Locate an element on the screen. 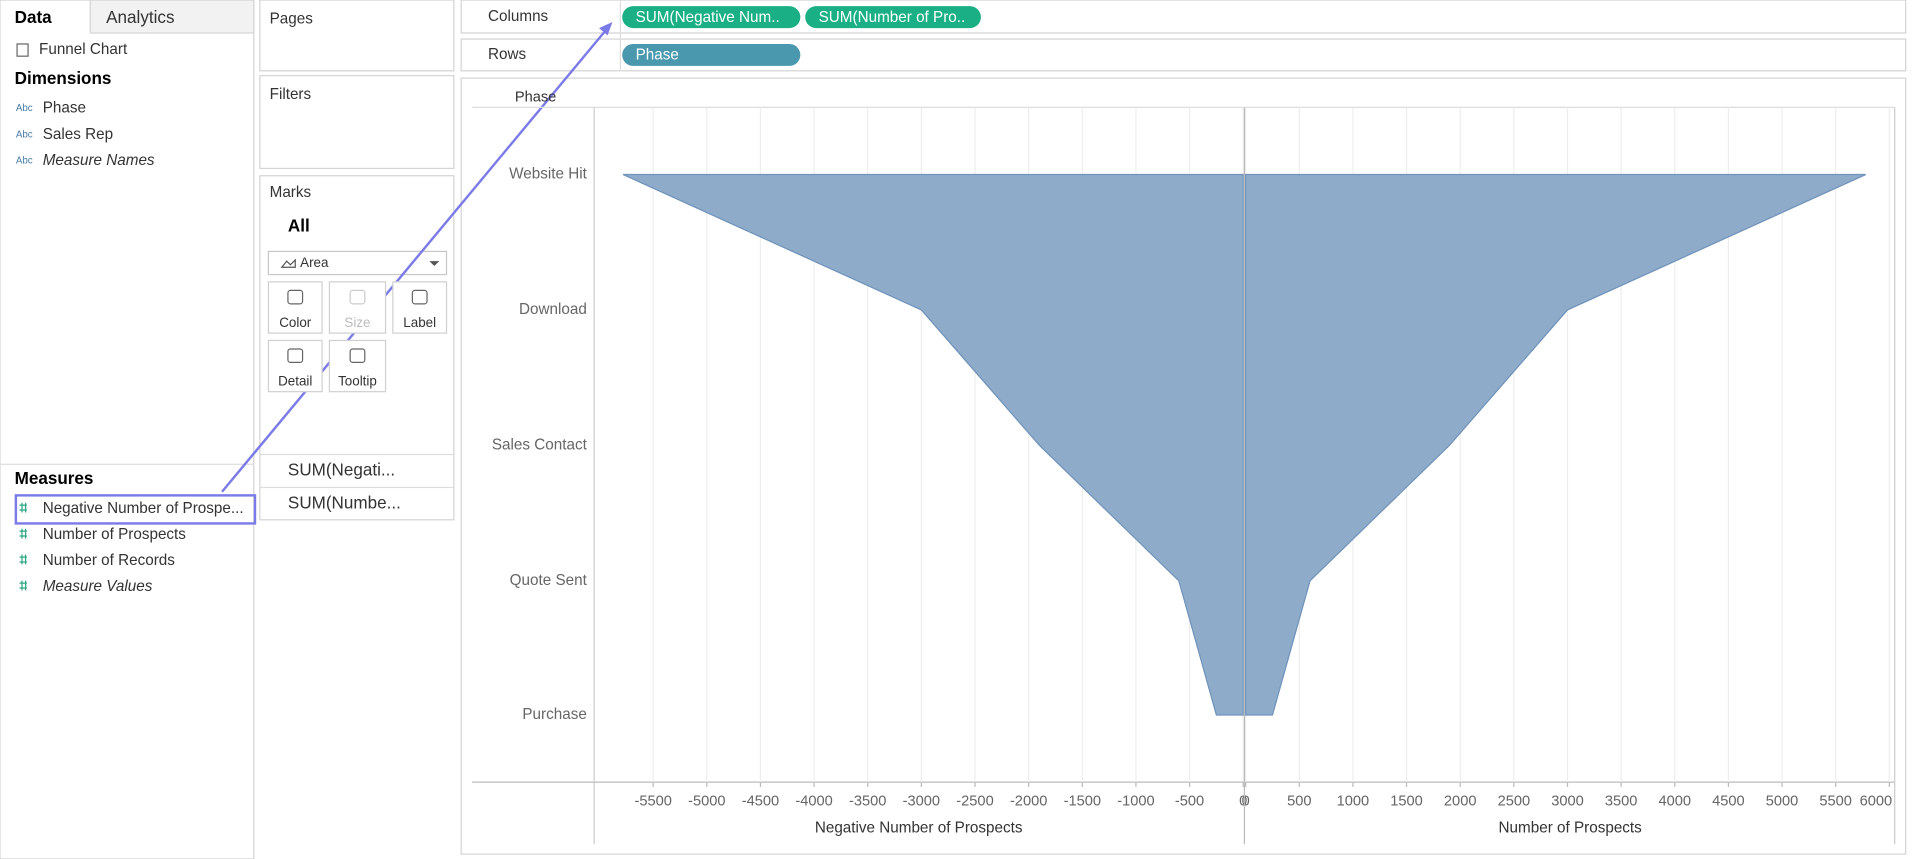 The width and height of the screenshot is (1913, 859). mark-button-label: Color is located at coordinates (295, 322).